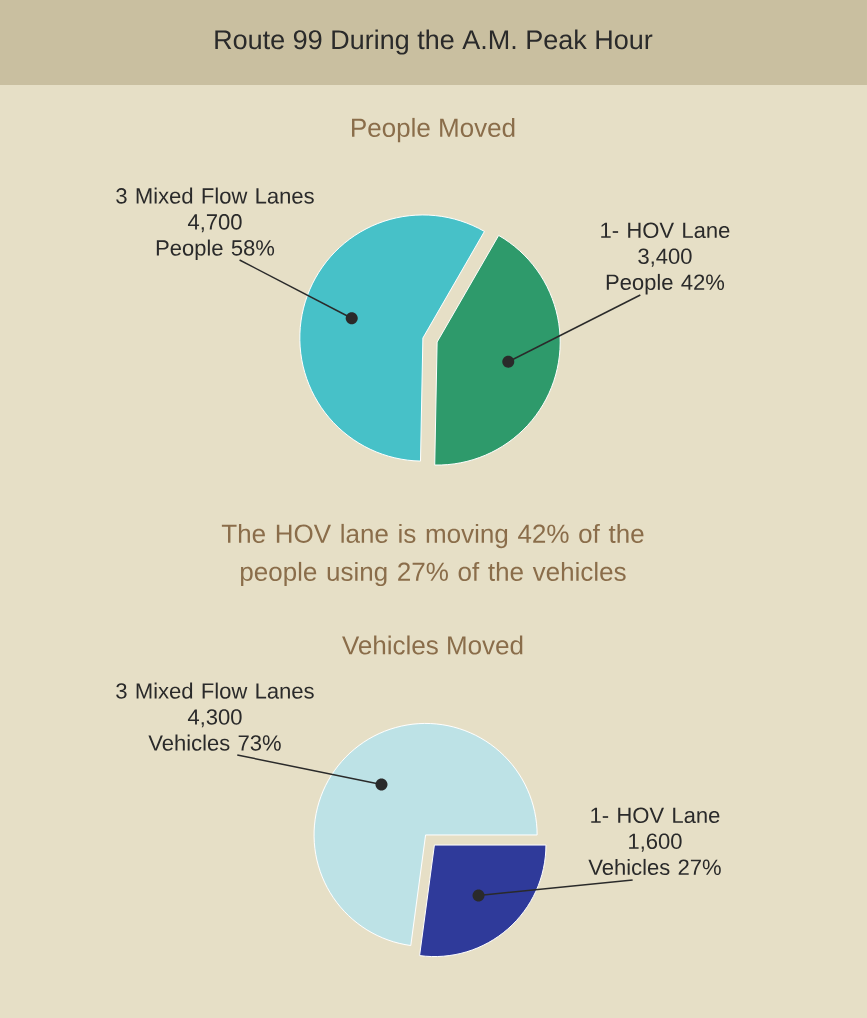 The height and width of the screenshot is (1018, 867). Describe the element at coordinates (214, 730) in the screenshot. I see `data-label: 4,300 Vehicles 73%` at that location.